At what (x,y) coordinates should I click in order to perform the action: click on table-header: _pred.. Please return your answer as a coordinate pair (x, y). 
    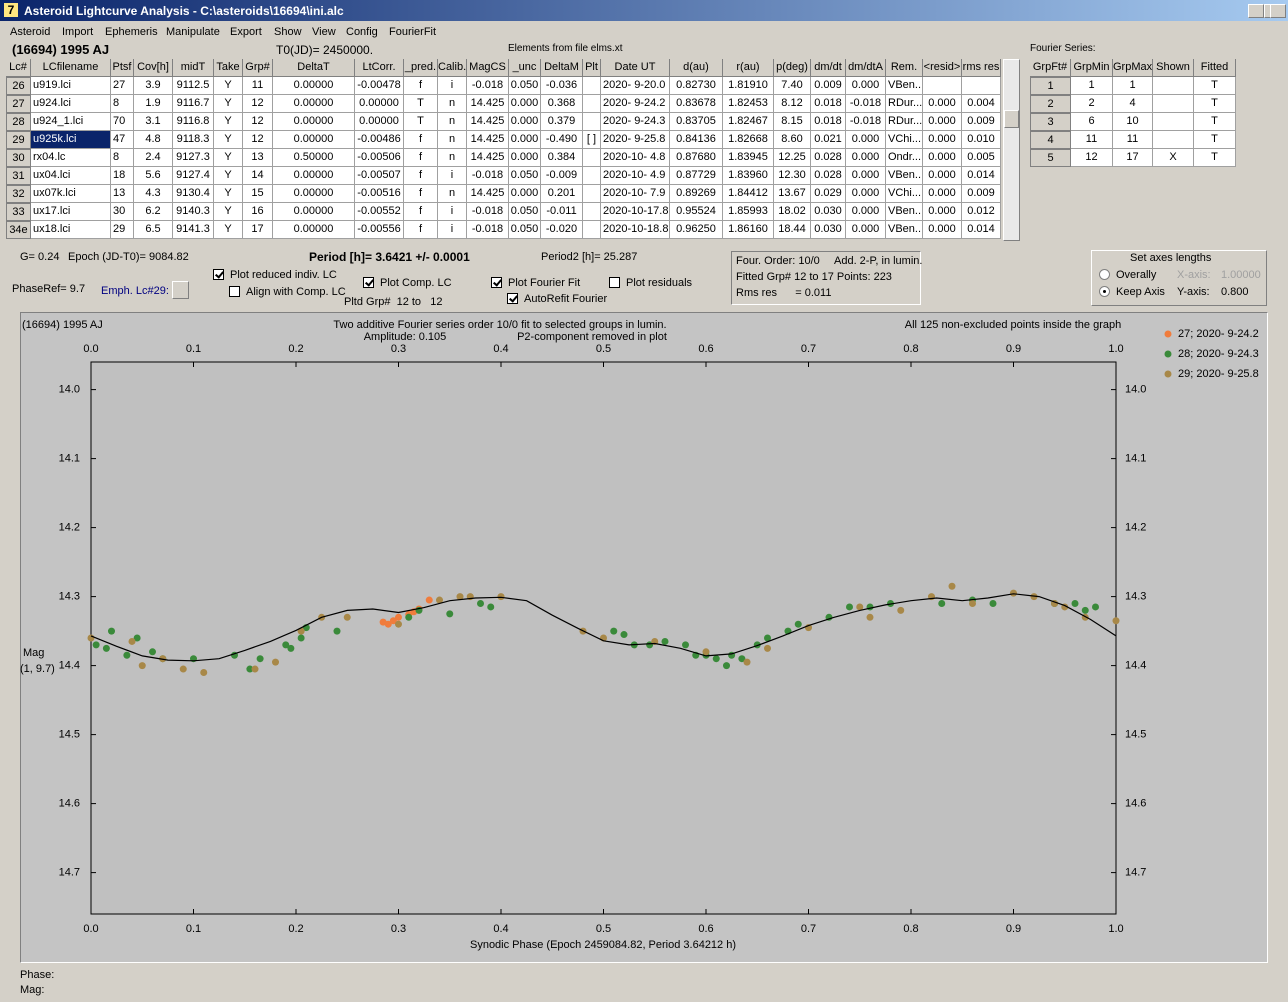
    Looking at the image, I should click on (421, 68).